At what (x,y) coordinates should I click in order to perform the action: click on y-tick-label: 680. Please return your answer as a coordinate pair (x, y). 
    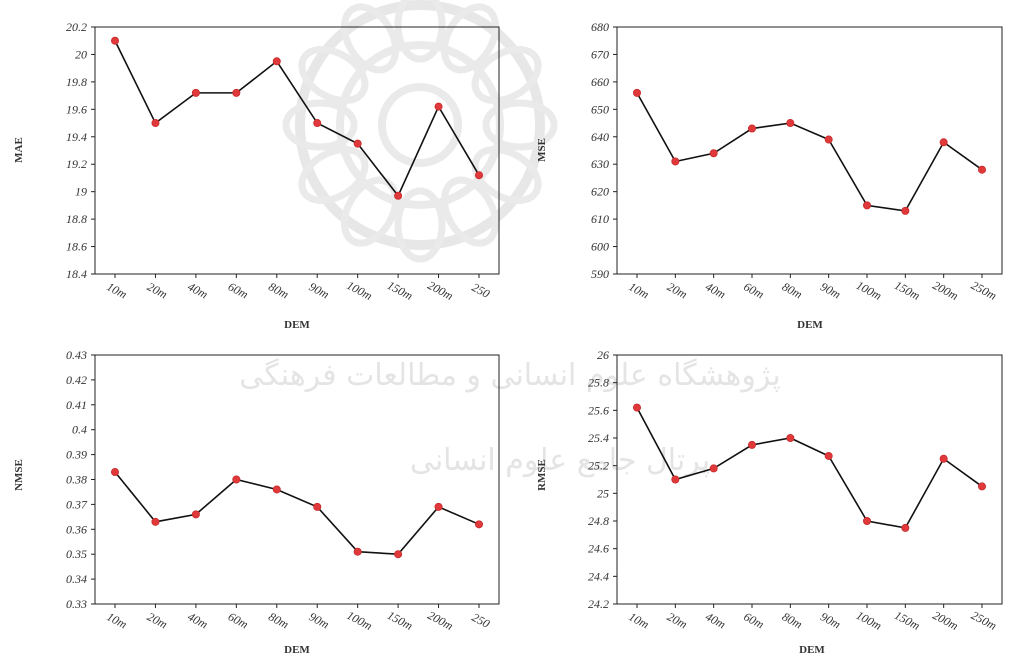
    Looking at the image, I should click on (600, 27).